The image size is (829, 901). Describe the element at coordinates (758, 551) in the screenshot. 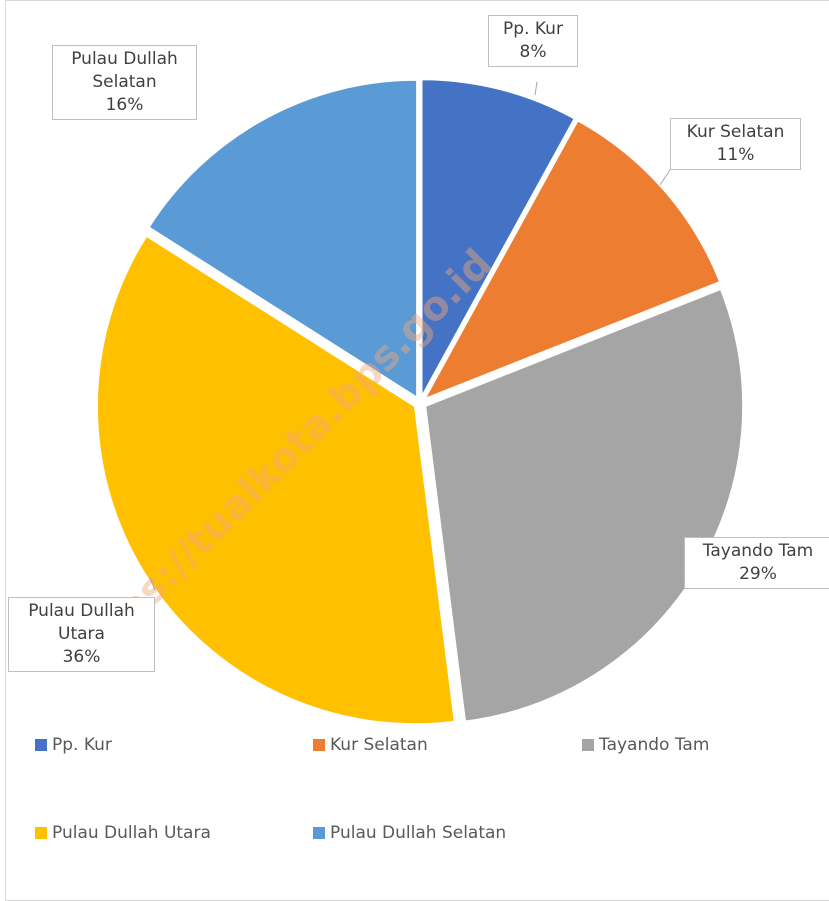

I see `label-name: Tayando Tam` at that location.